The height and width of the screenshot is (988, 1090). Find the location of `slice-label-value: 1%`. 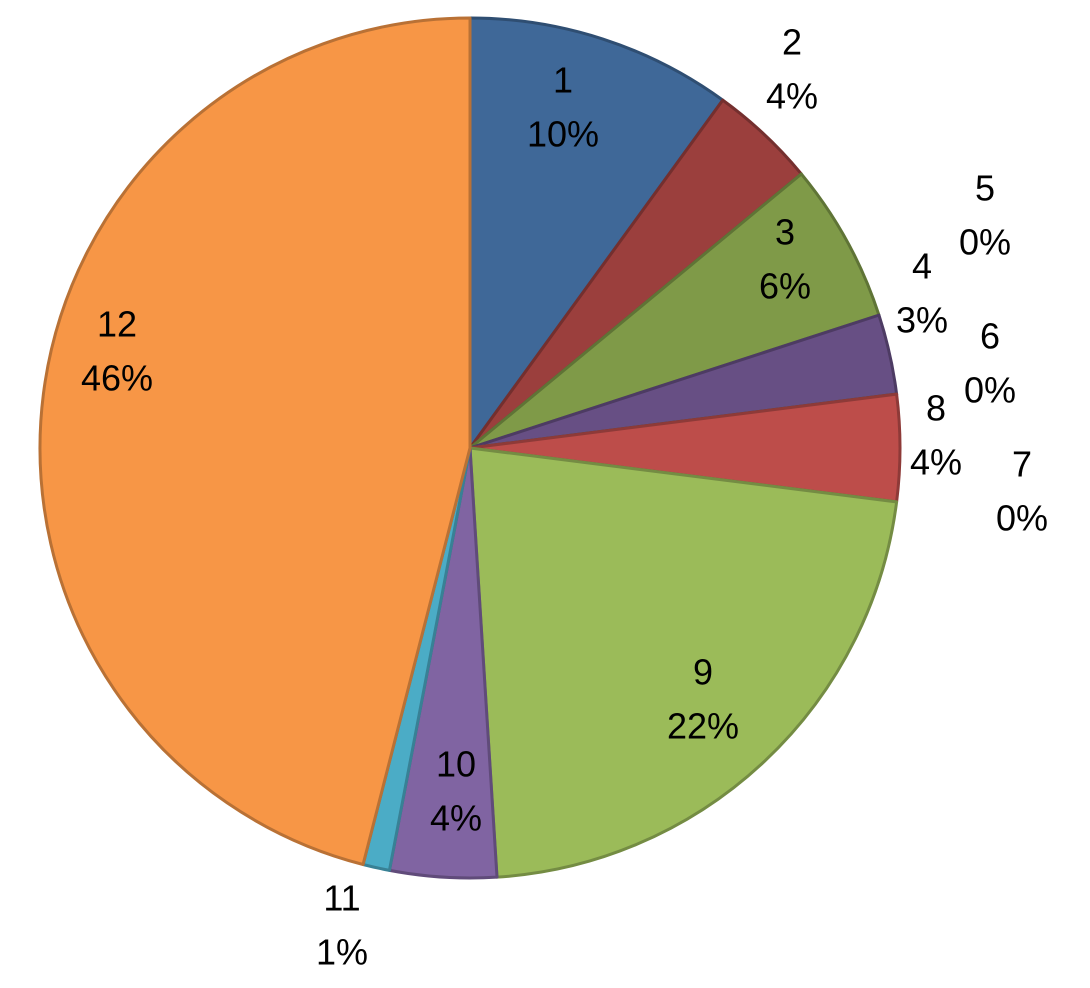

slice-label-value: 1% is located at coordinates (342, 952).